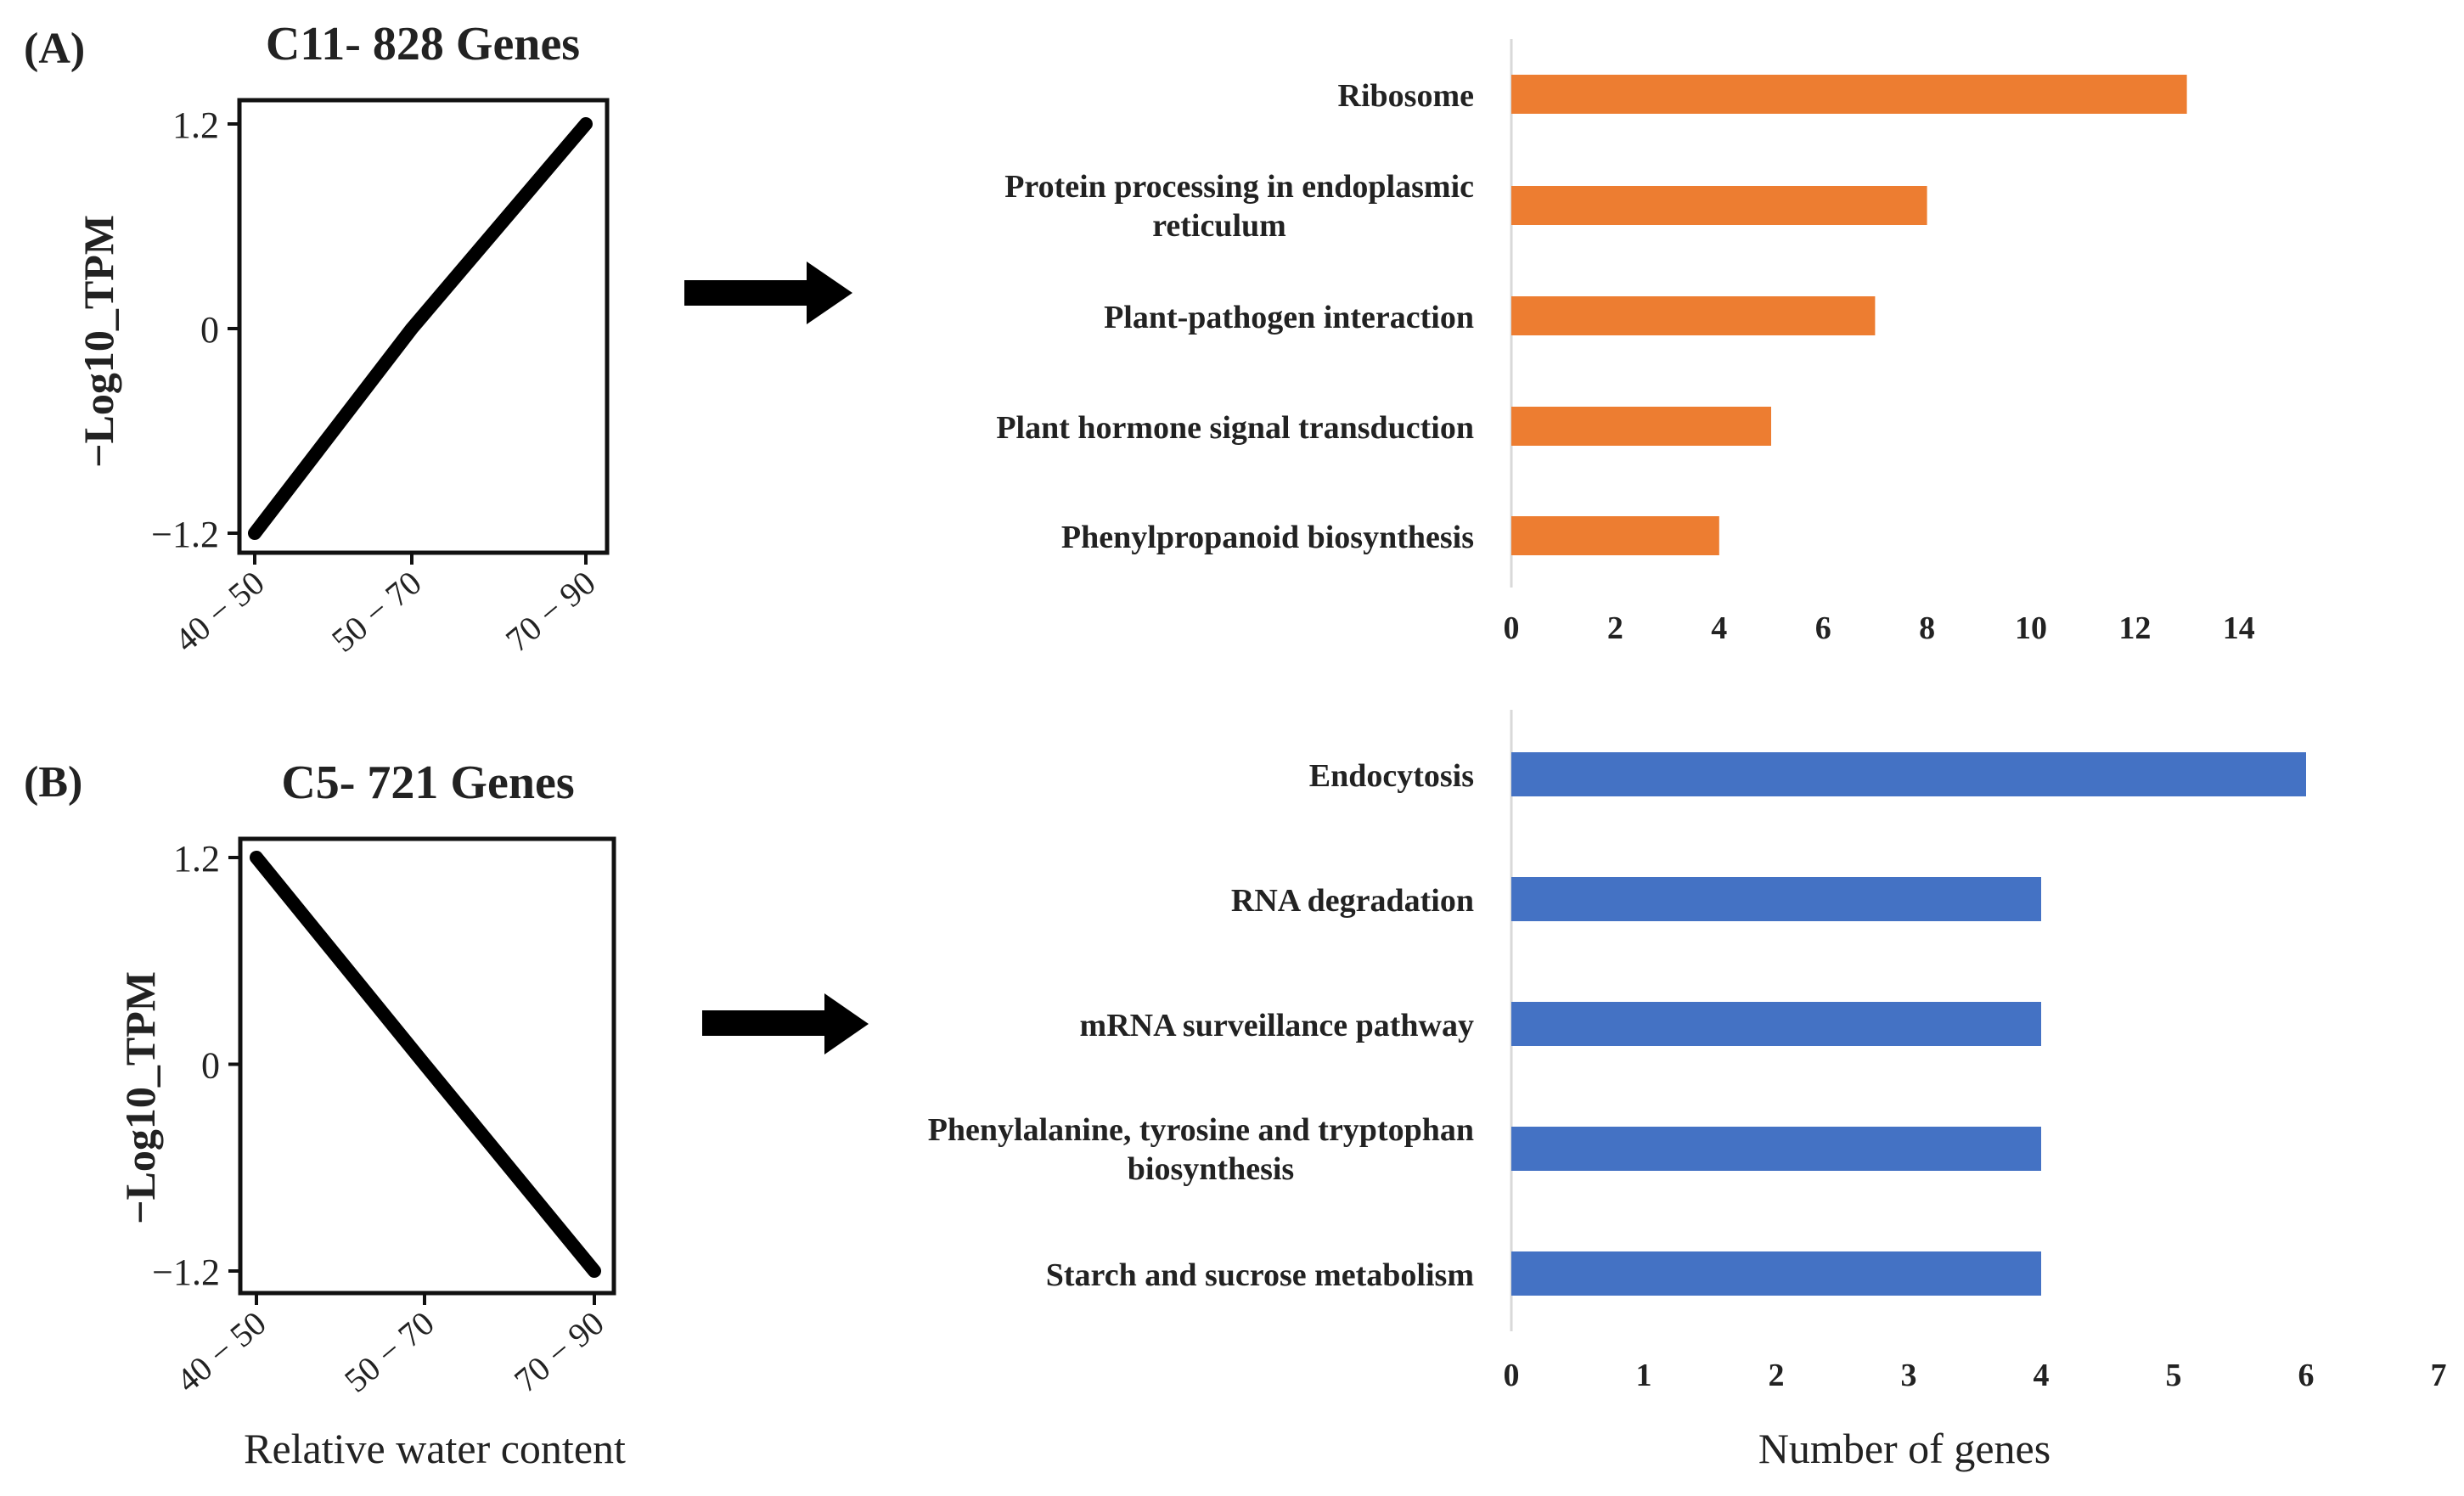  What do you see at coordinates (2031, 628) in the screenshot?
I see `bar-chart-a-xtick-label: 10` at bounding box center [2031, 628].